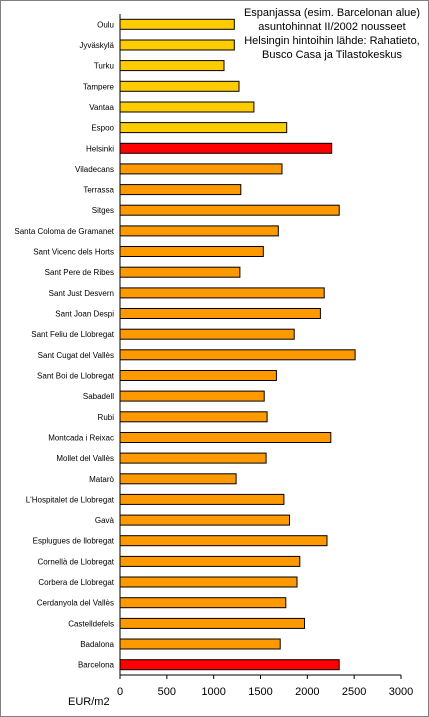 The height and width of the screenshot is (717, 429). I want to click on annotation-line-4: Busco Casa ja Tilastokeskus, so click(331, 55).